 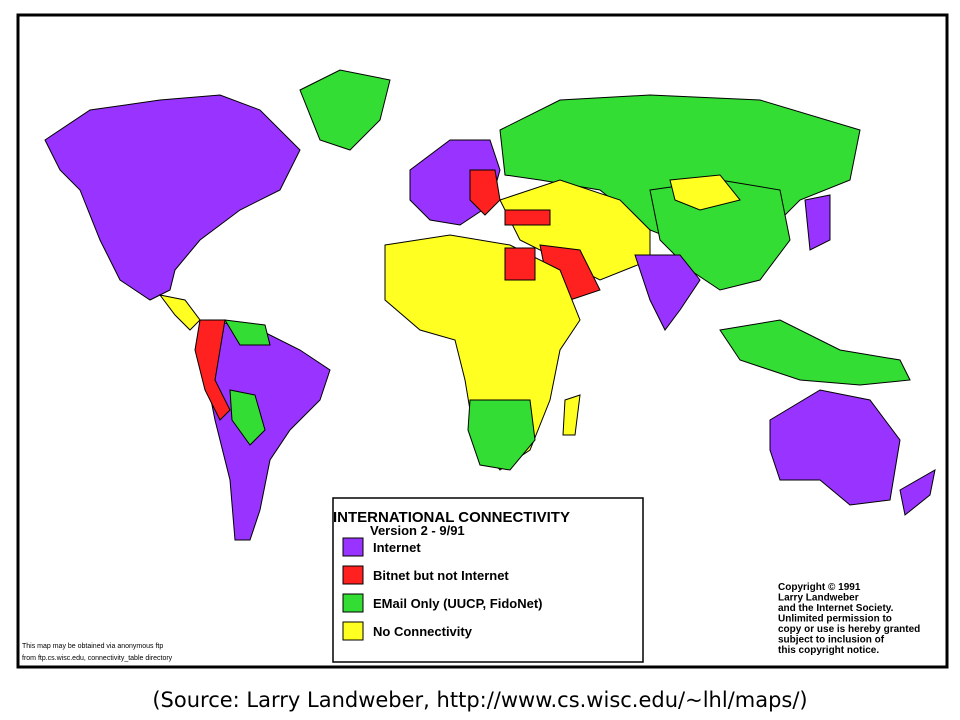 What do you see at coordinates (520, 264) in the screenshot?
I see `egypt` at bounding box center [520, 264].